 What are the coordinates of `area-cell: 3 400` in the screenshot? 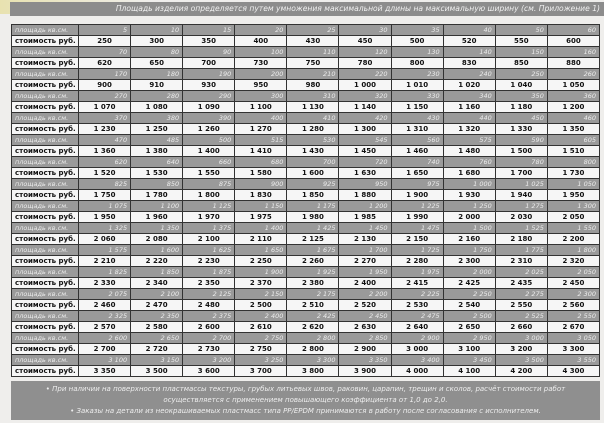 It's located at (417, 360).